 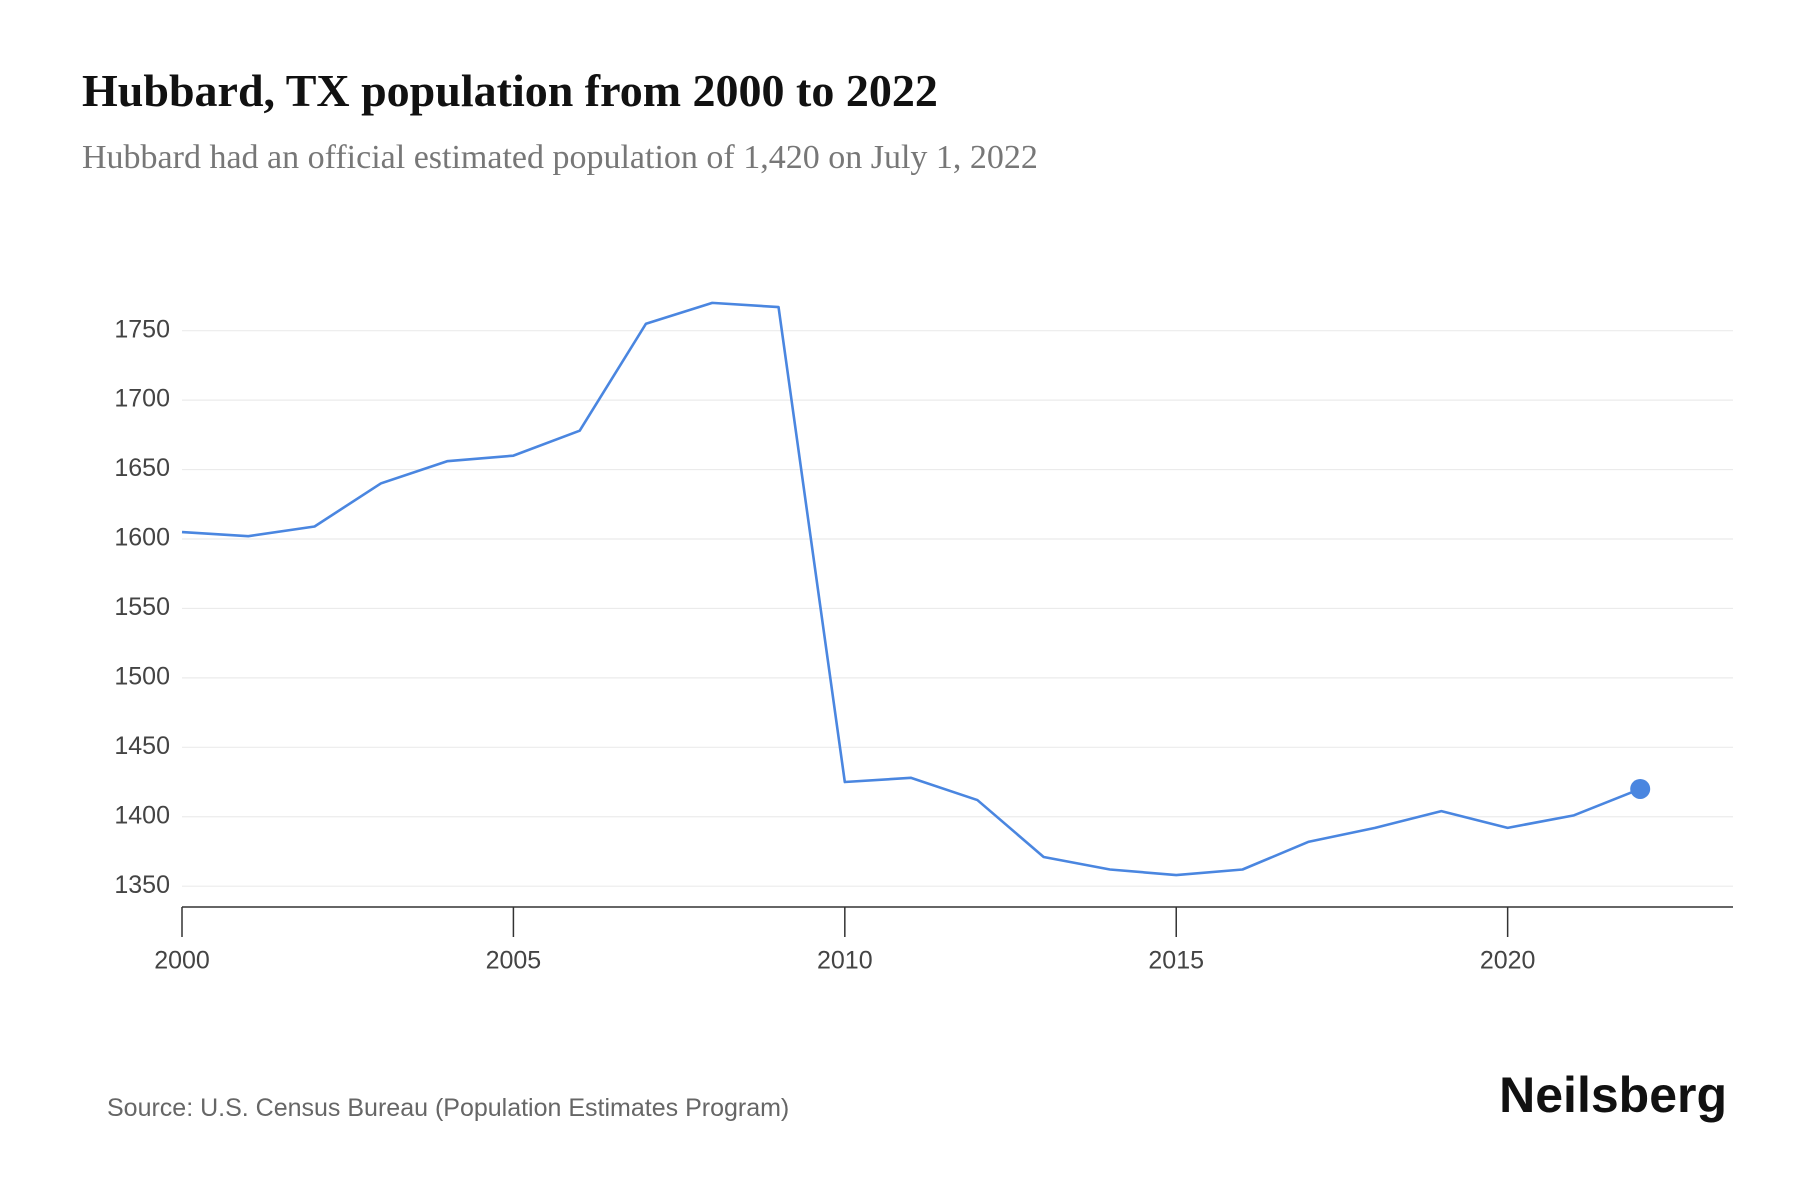 I want to click on y-tick-label: 1500, so click(x=142, y=676).